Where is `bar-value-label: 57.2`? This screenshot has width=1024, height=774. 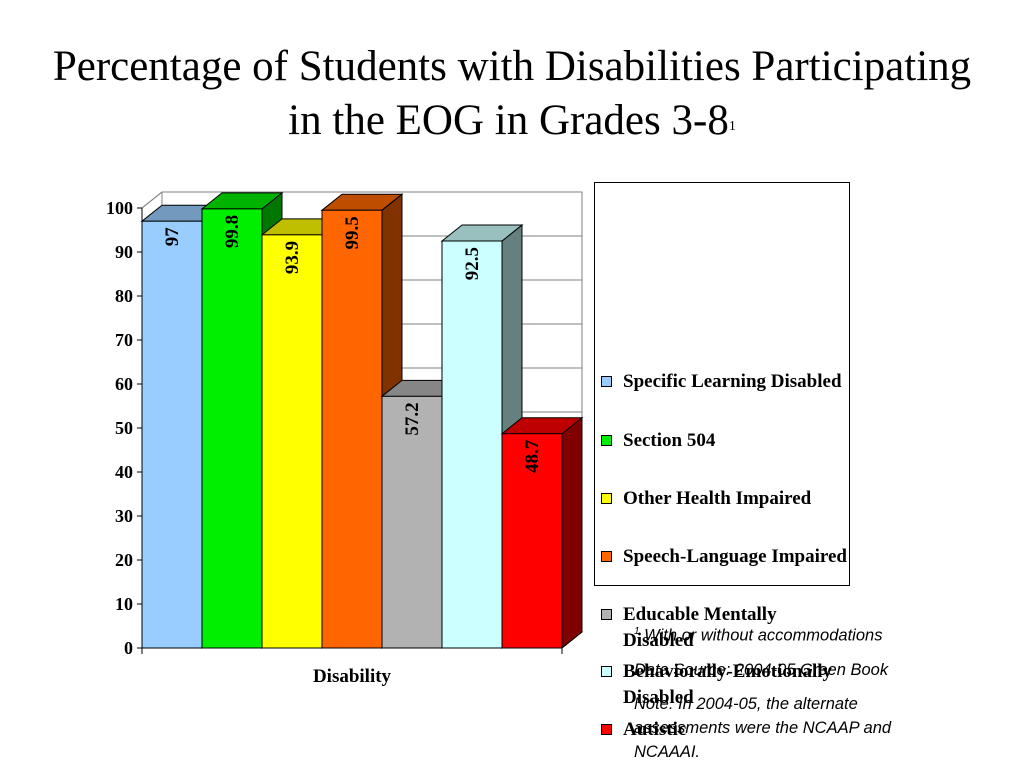
bar-value-label: 57.2 is located at coordinates (412, 418).